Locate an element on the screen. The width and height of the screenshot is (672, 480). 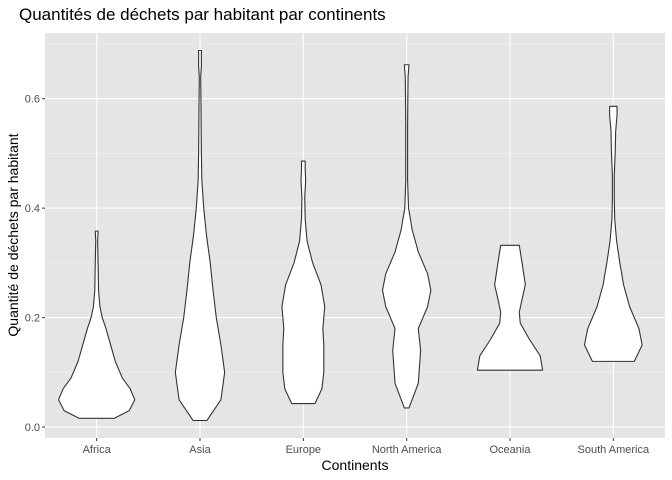
x-tick-label: Asia is located at coordinates (200, 450).